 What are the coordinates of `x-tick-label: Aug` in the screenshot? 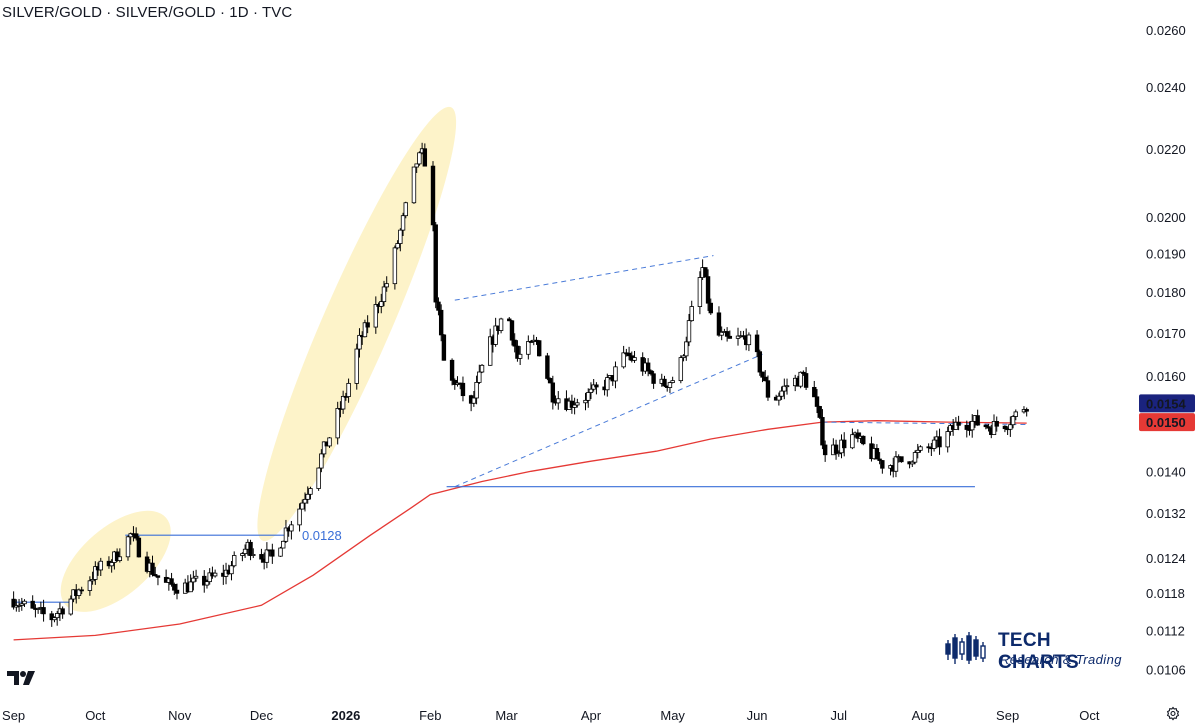 It's located at (923, 715).